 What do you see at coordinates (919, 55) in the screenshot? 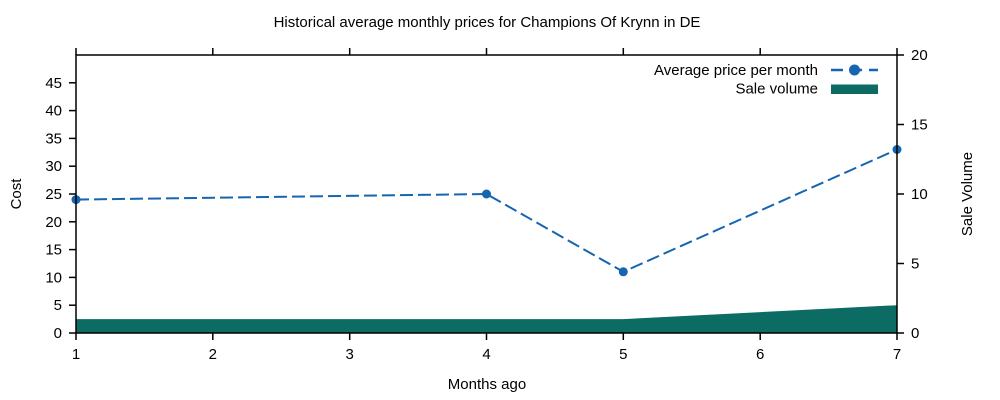
I see `y-right-tick-label: 20` at bounding box center [919, 55].